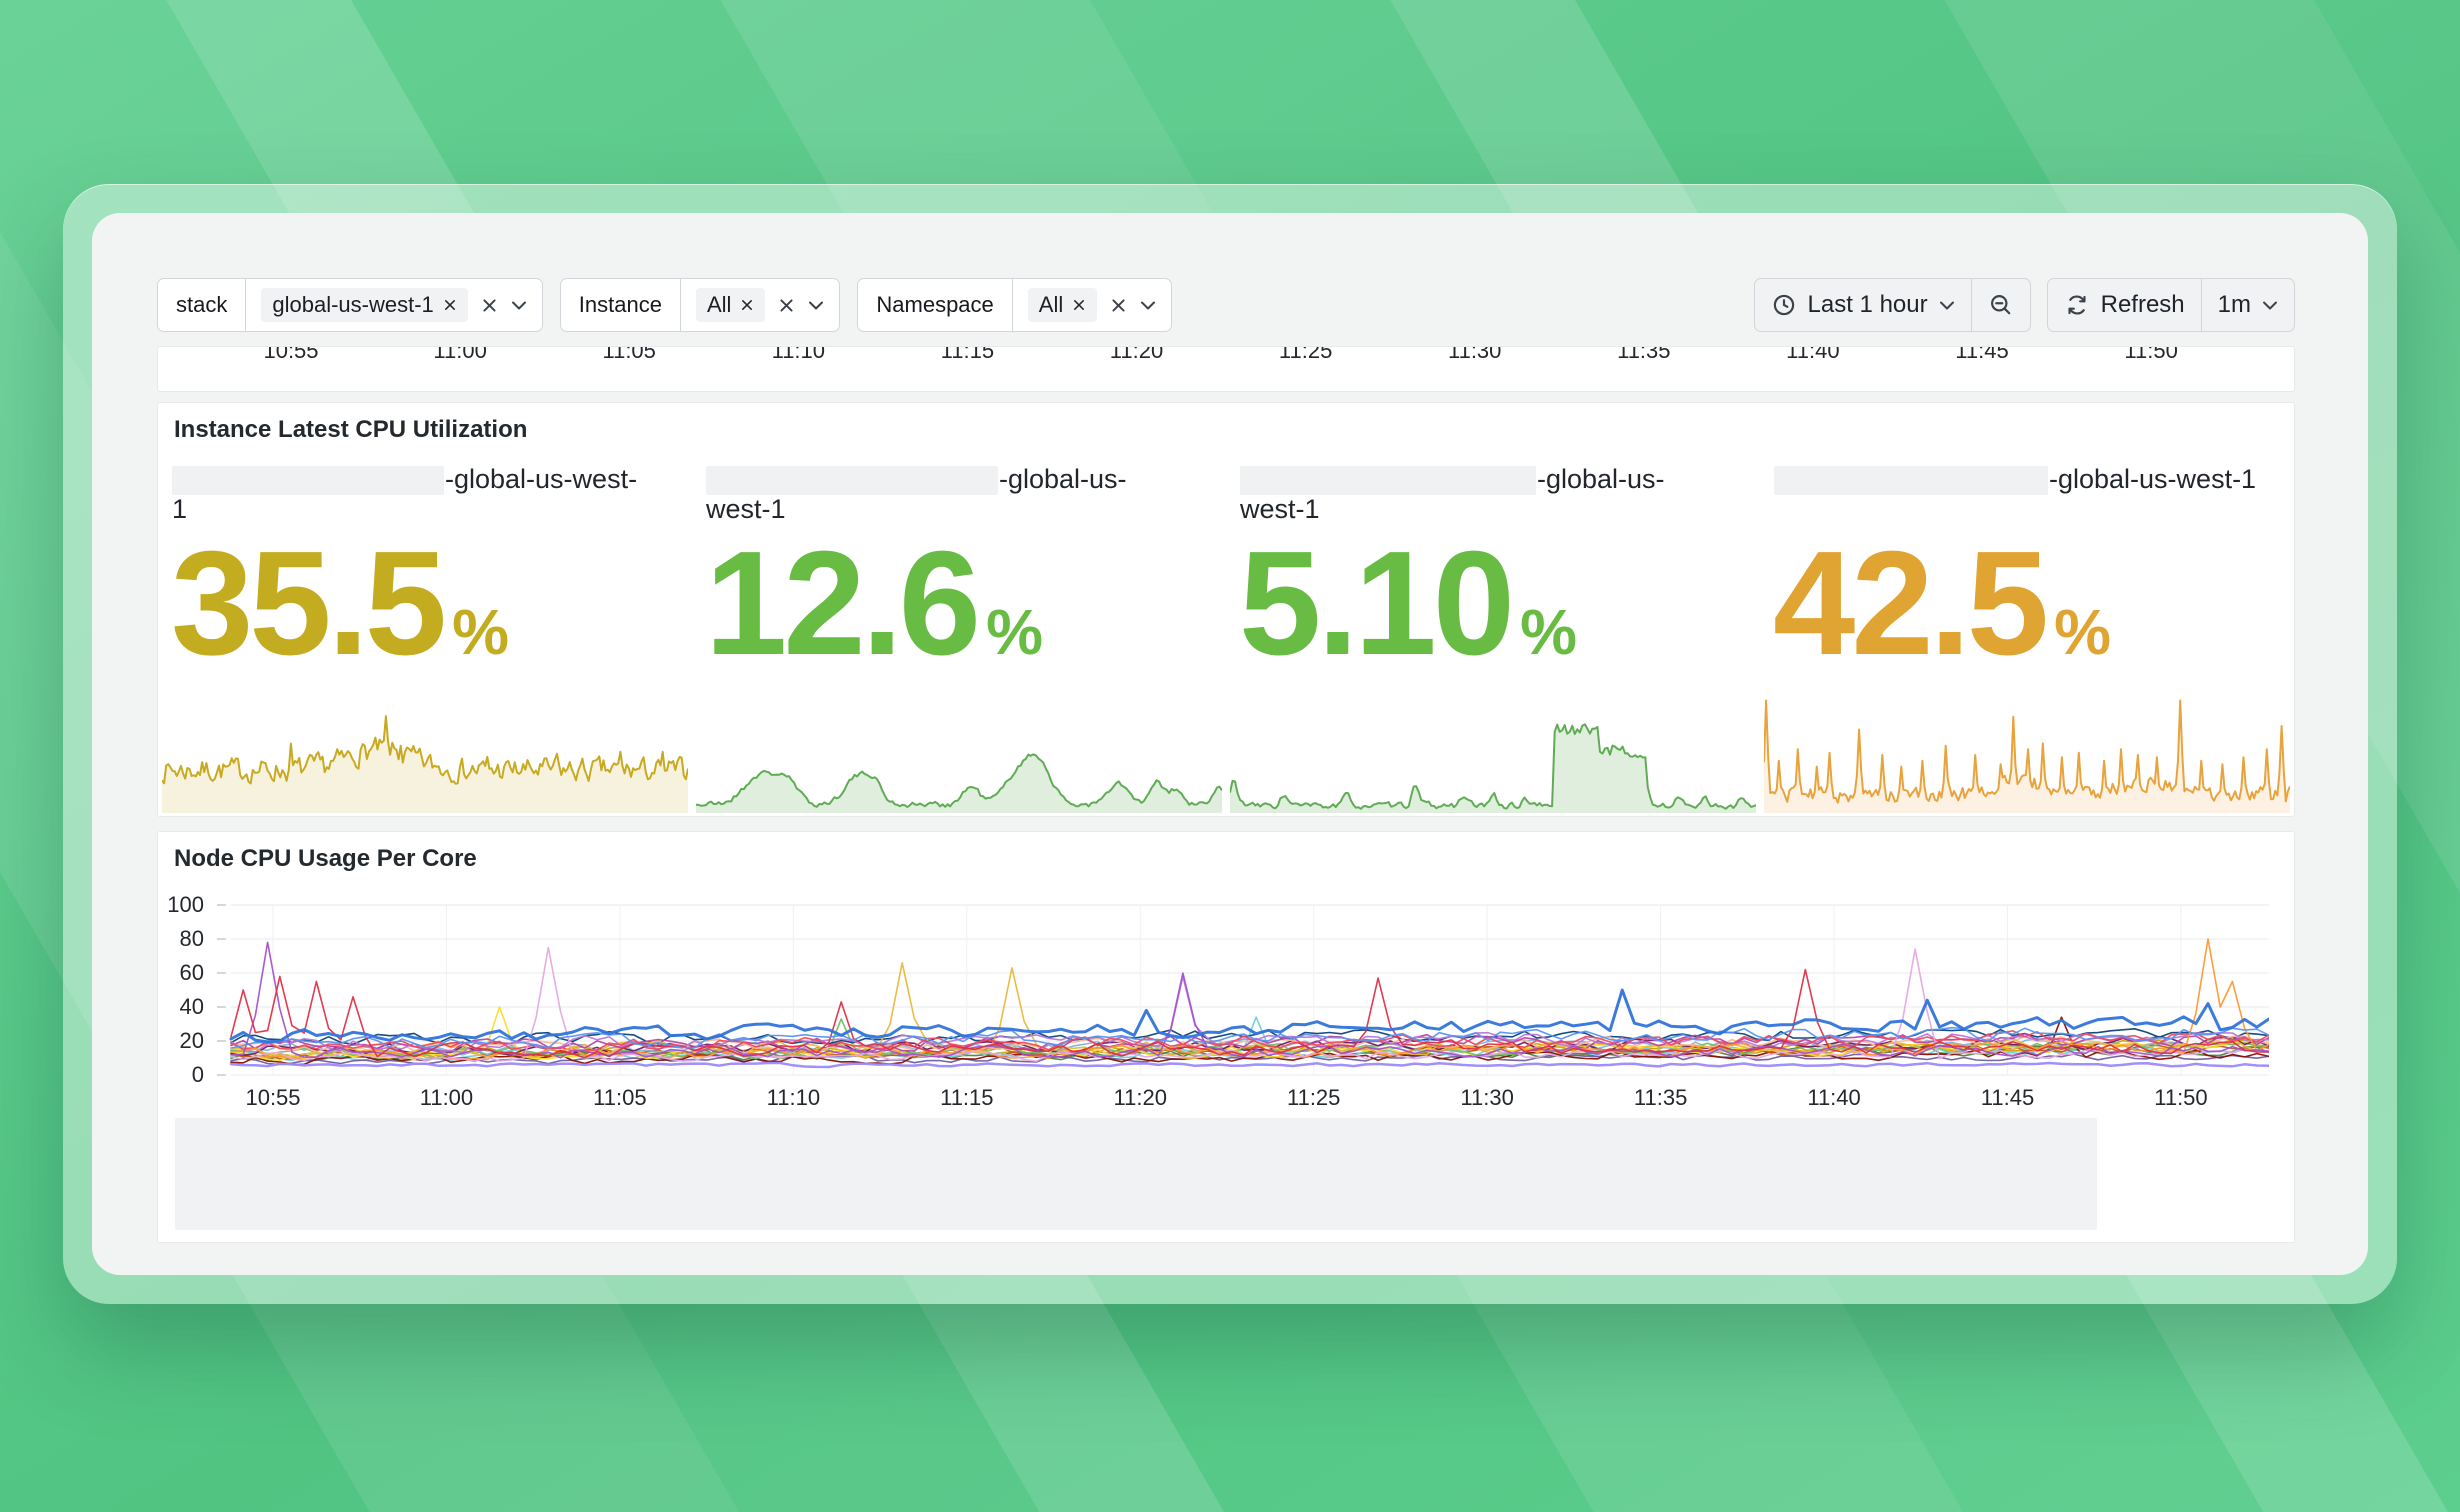  I want to click on stat-value: 35.5%, so click(340, 603).